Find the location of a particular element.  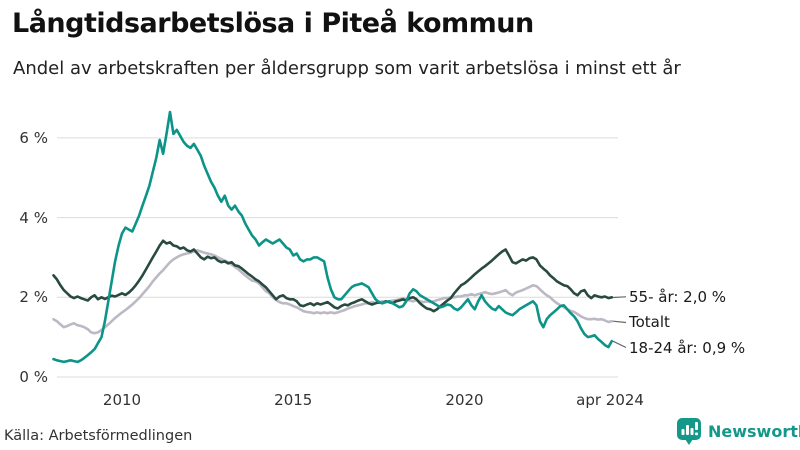

xtick-2020: 2020 is located at coordinates (464, 400).